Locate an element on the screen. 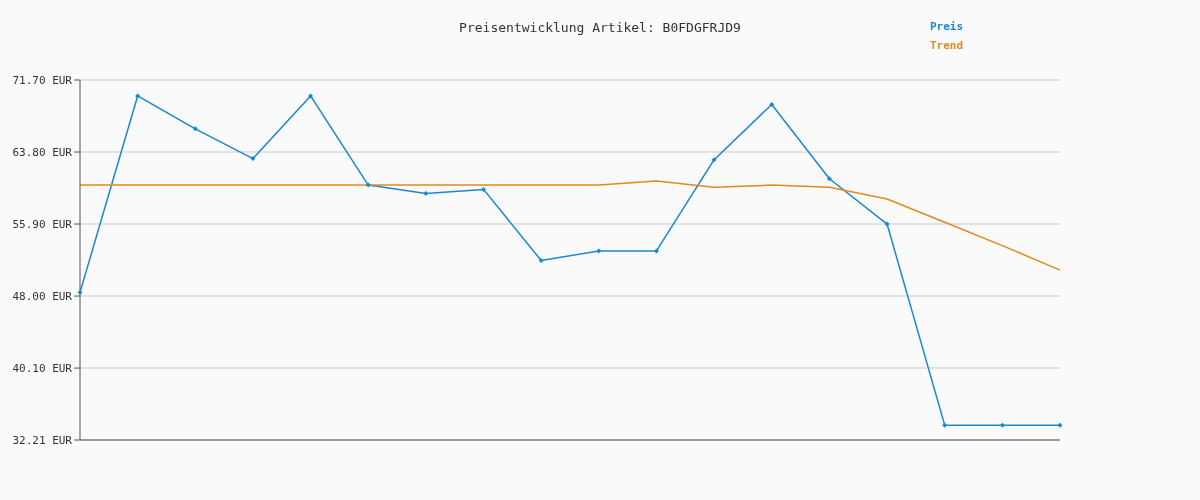 This screenshot has height=500, width=1200. y-tick-label: 40.10 EUR is located at coordinates (42, 368).